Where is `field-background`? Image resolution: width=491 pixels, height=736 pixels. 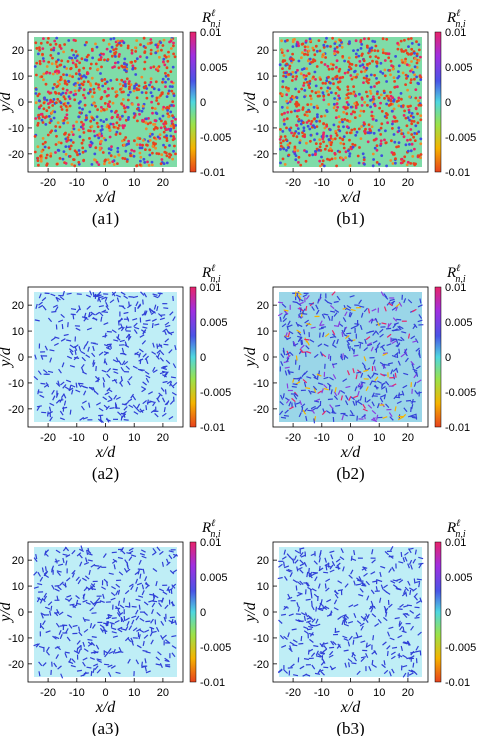 field-background is located at coordinates (105, 612).